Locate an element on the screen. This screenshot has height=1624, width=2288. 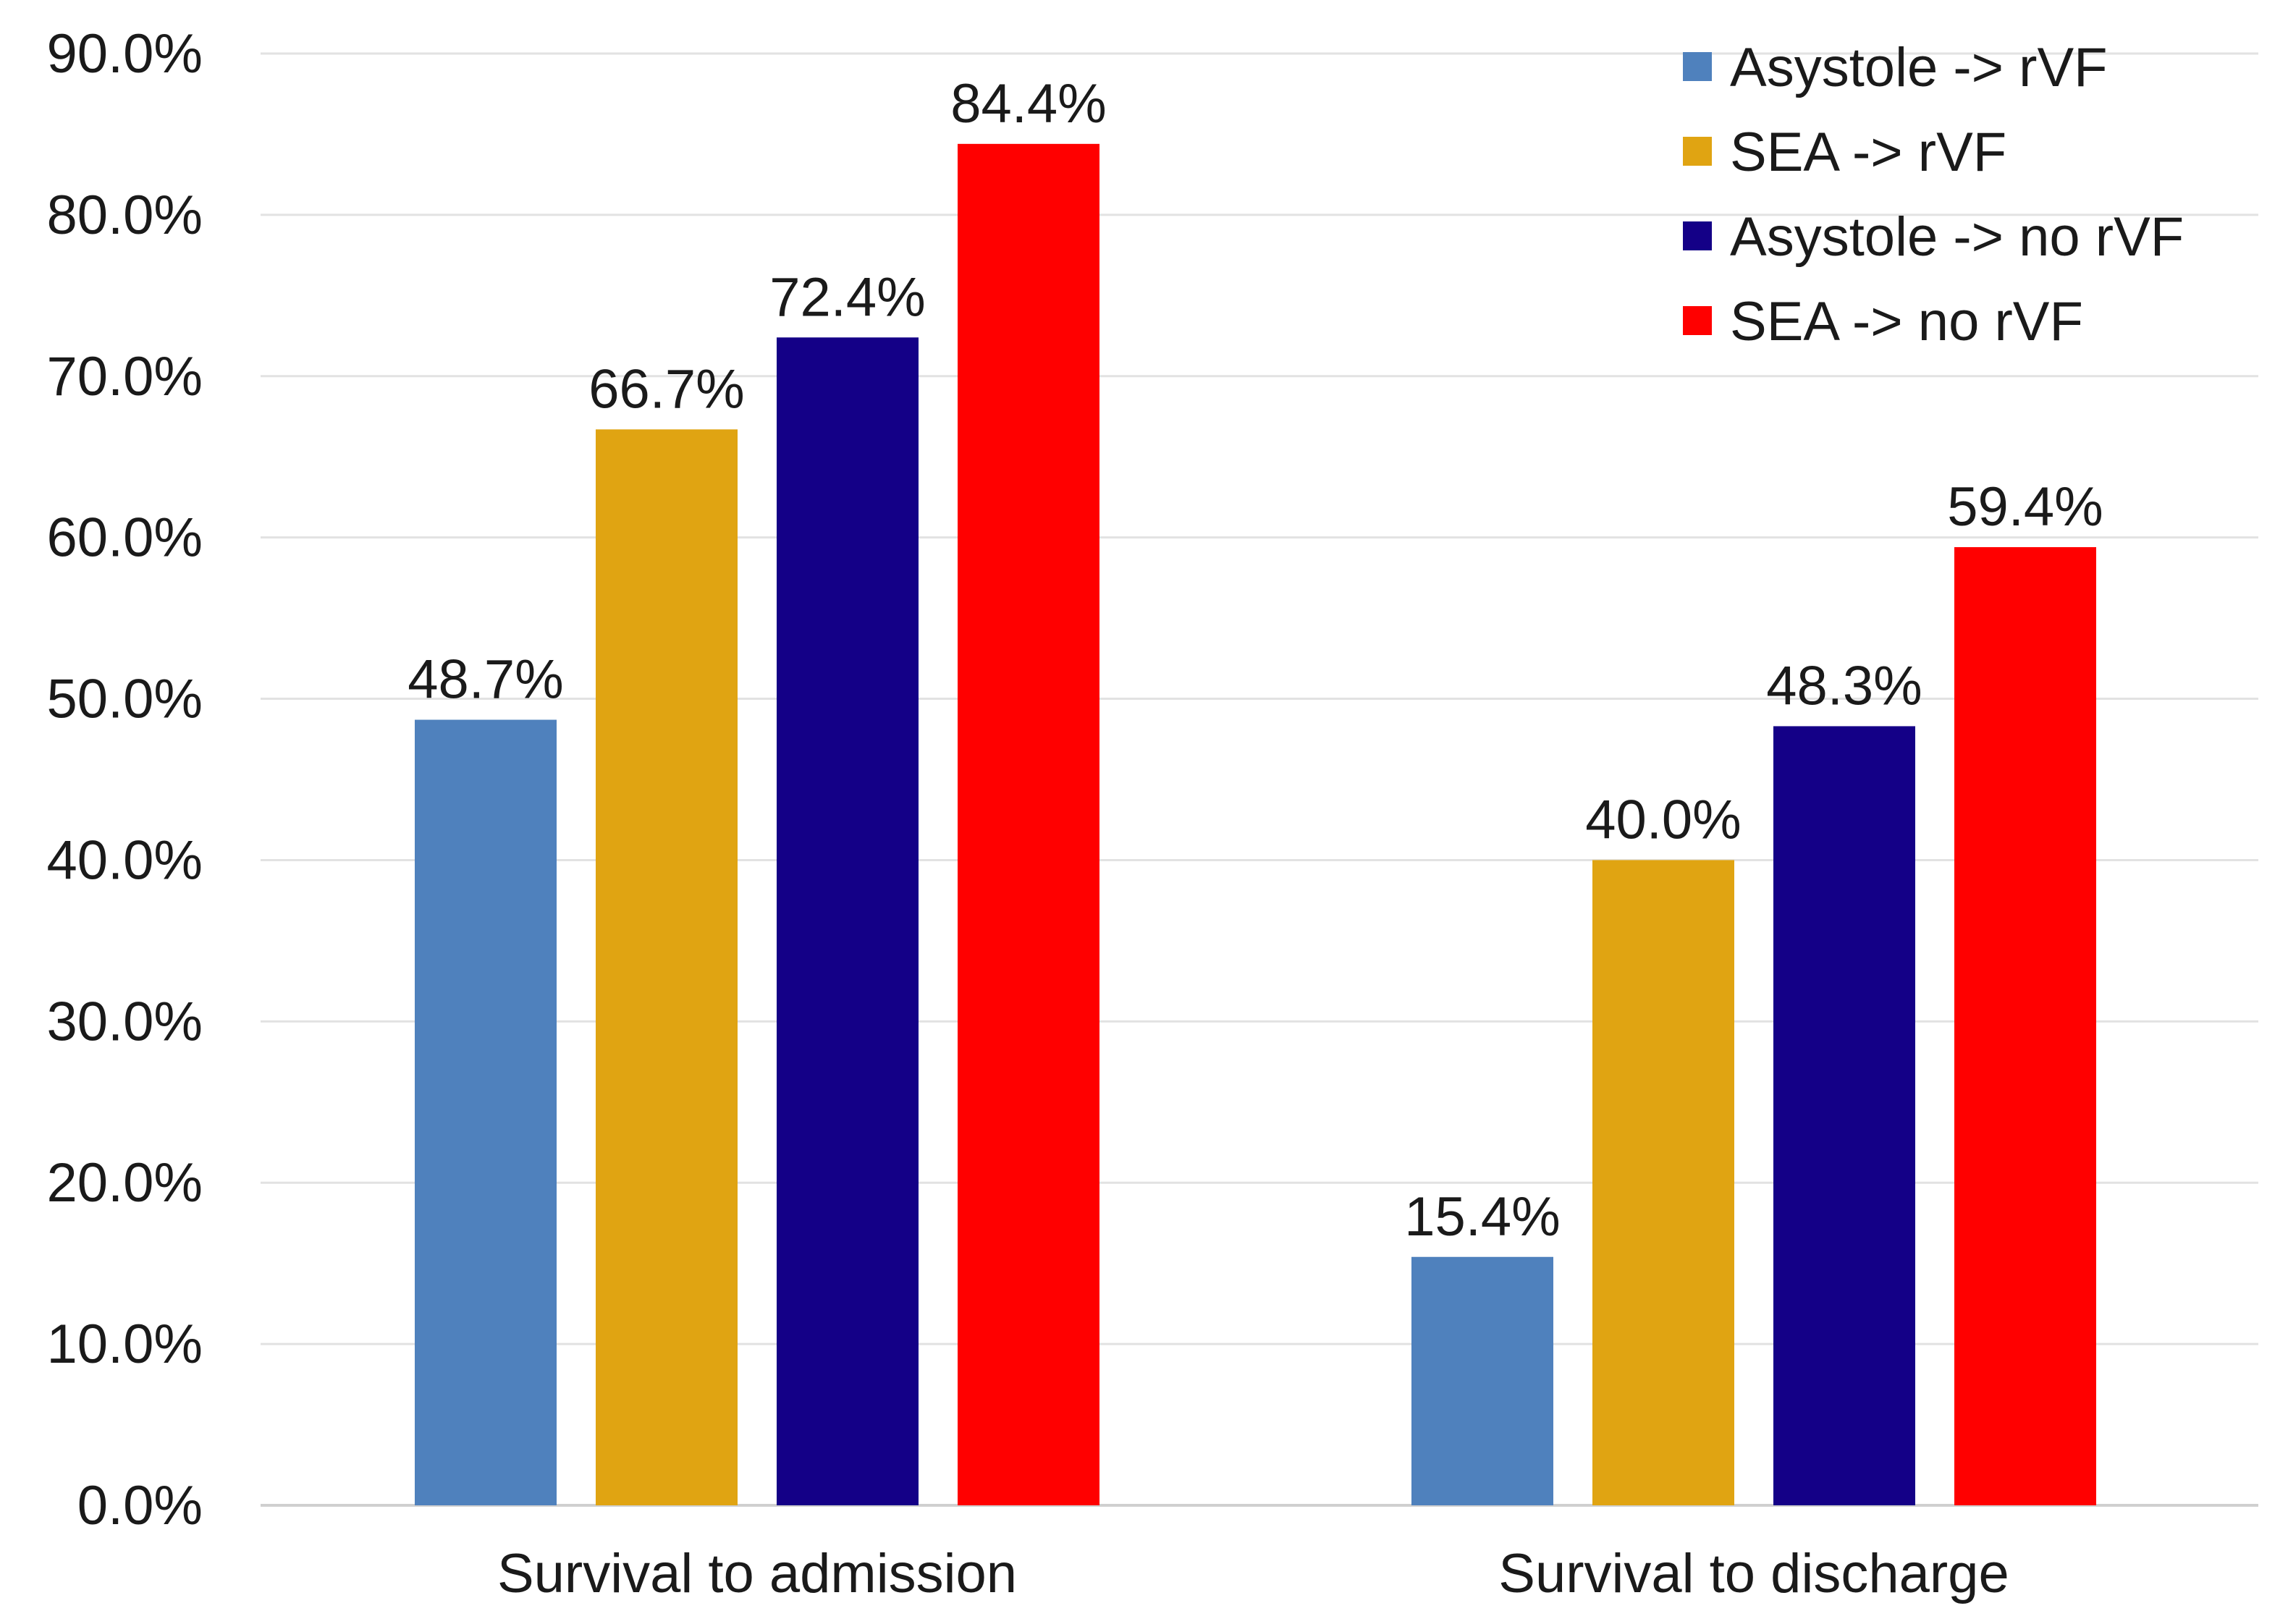
y-tick-label: 60.0% is located at coordinates (125, 538).